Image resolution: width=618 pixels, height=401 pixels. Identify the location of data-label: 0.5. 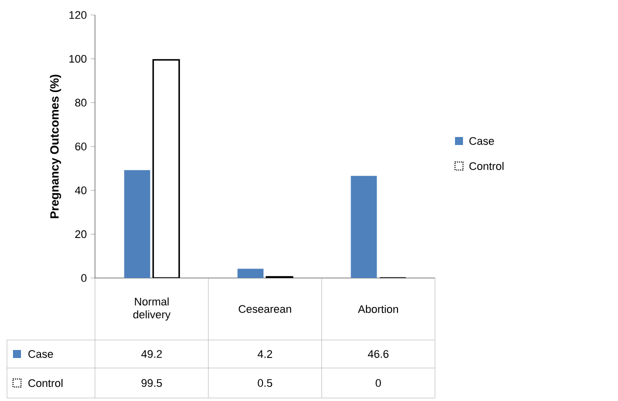
(265, 383).